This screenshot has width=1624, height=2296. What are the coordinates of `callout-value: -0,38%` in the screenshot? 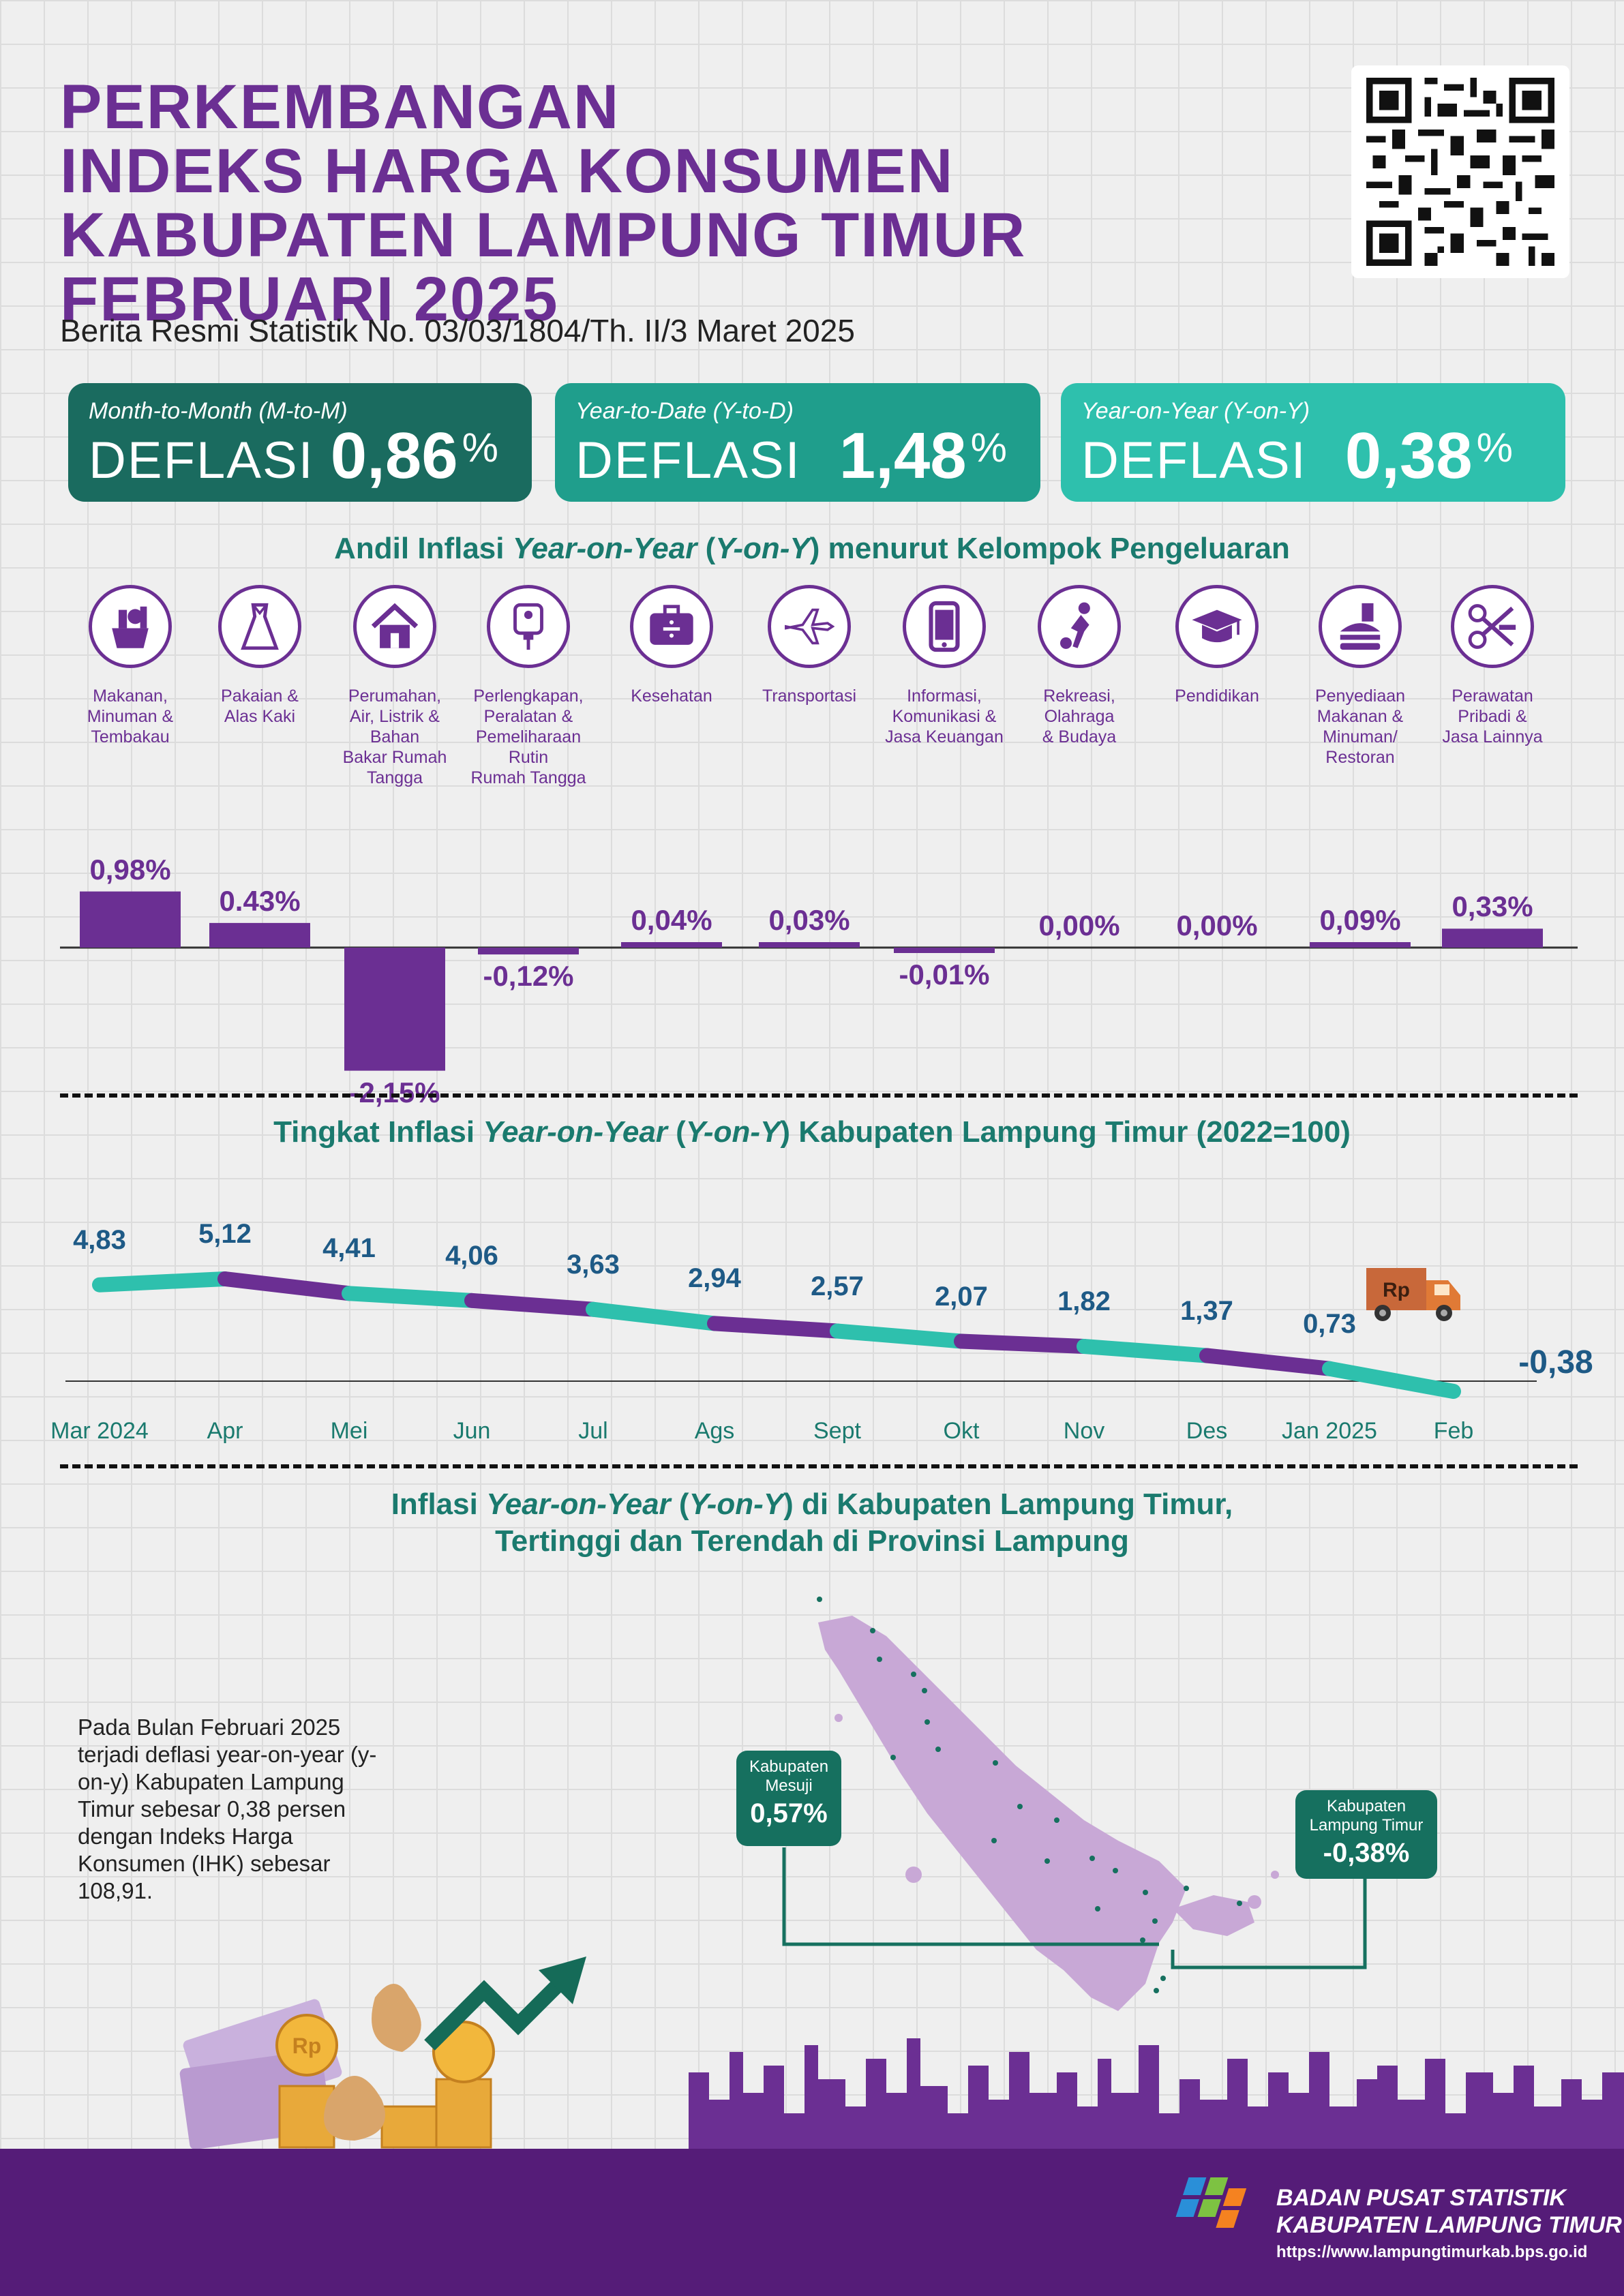 It's located at (1366, 1853).